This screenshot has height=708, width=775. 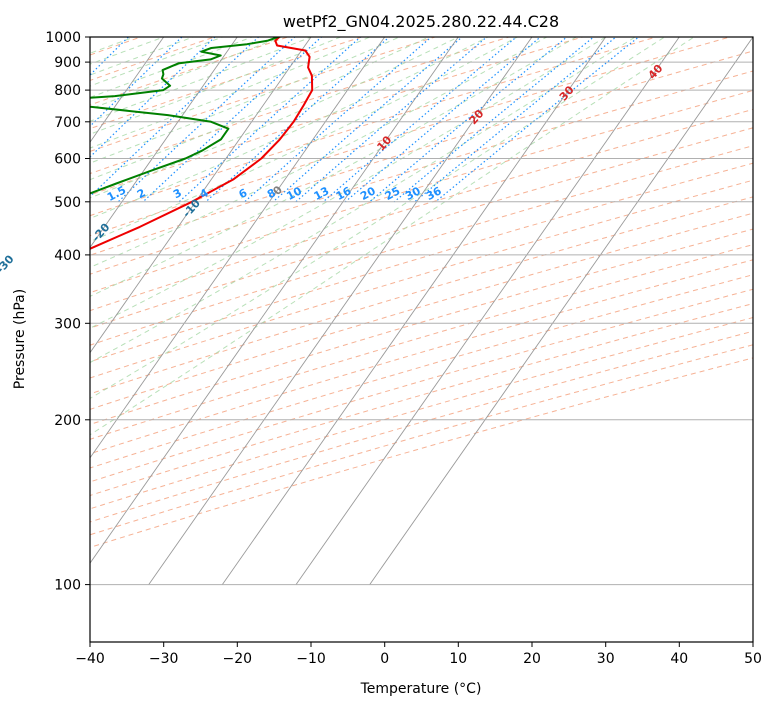 What do you see at coordinates (679, 659) in the screenshot?
I see `x-tick-label: 40` at bounding box center [679, 659].